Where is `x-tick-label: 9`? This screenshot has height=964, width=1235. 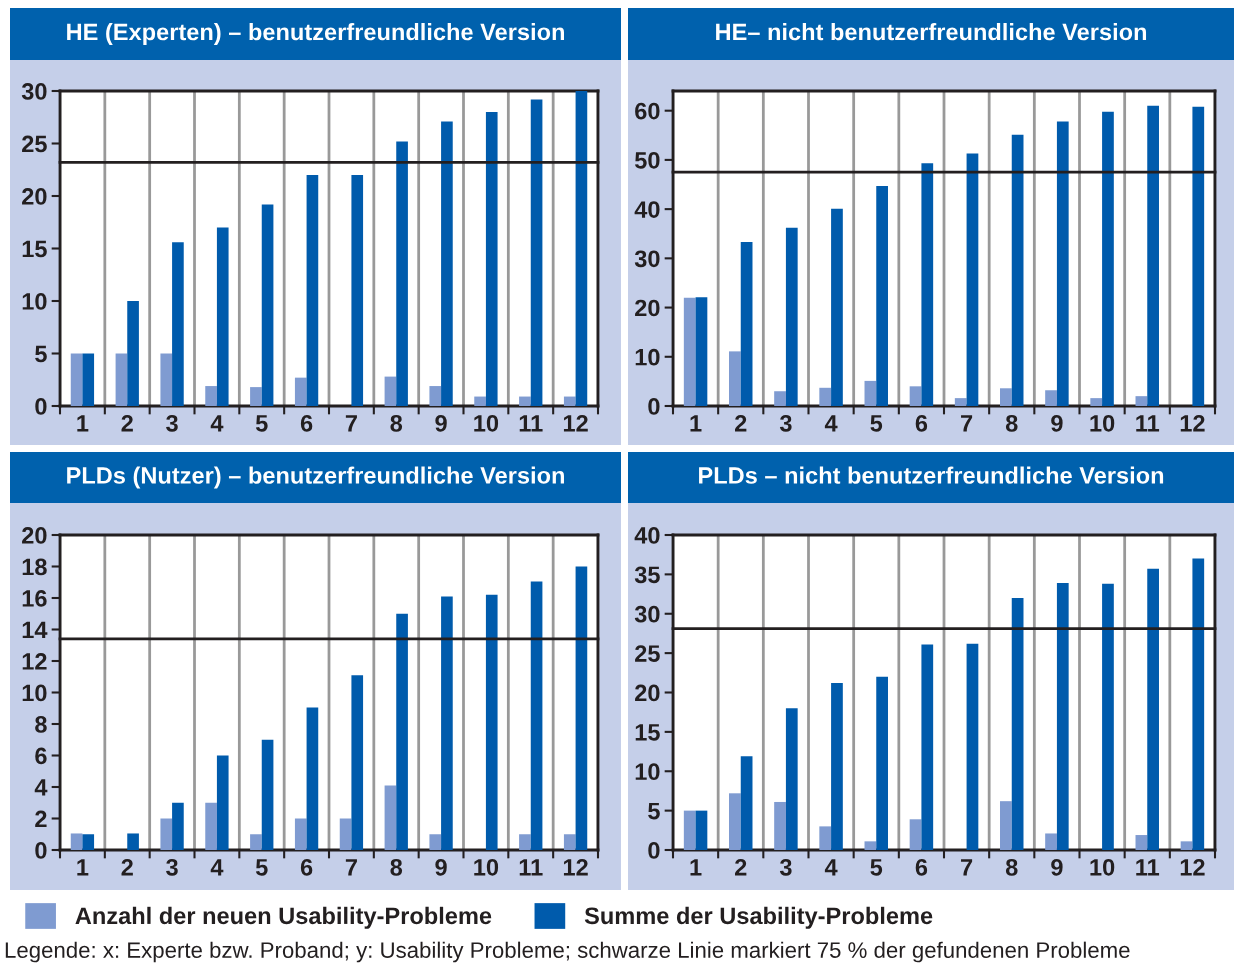
x-tick-label: 9 is located at coordinates (1057, 867).